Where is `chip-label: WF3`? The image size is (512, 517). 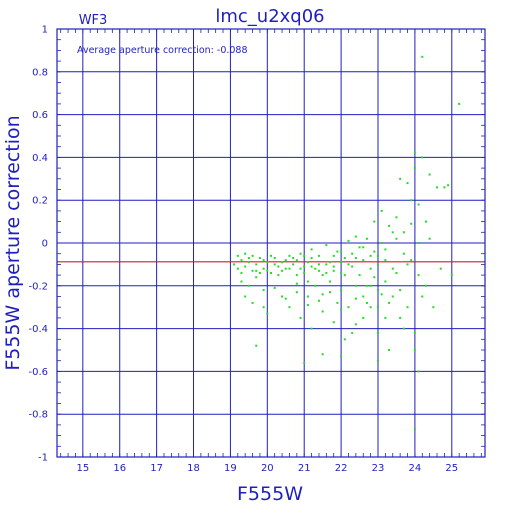 chip-label: WF3 is located at coordinates (93, 20).